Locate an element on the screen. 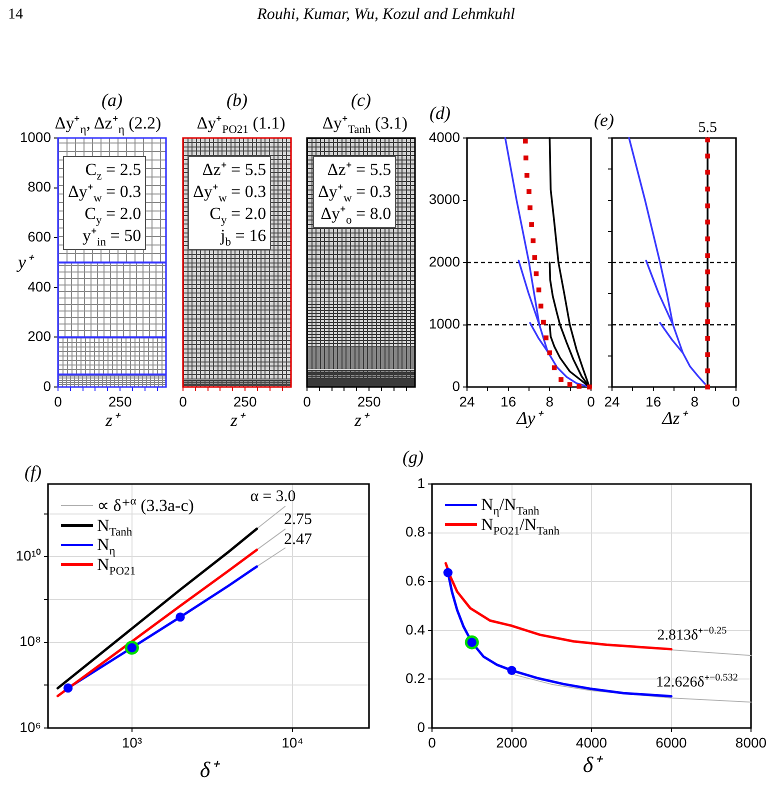  parameter-box: Δz⁺ = 5.5 Δy⁺$_{w}$ = 0.3 Δy⁺$_{o}$ = 8.0 is located at coordinates (354, 192).